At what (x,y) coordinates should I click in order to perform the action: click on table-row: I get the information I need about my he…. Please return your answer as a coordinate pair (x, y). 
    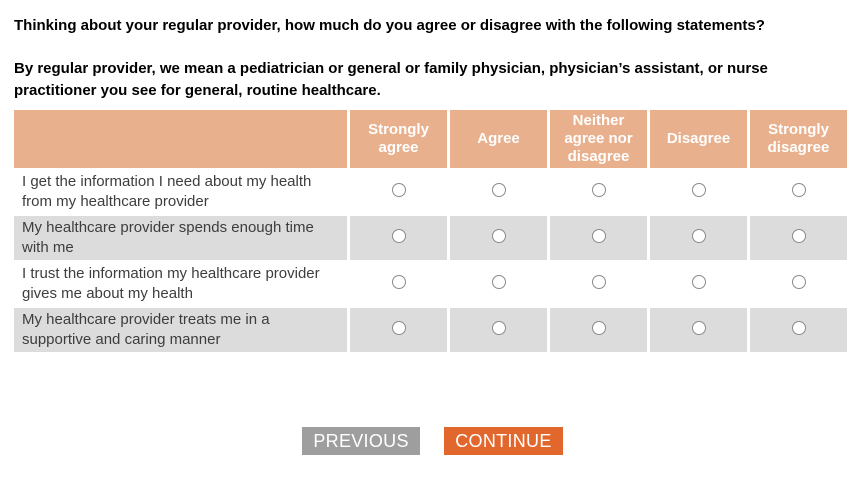
    Looking at the image, I should click on (430, 192).